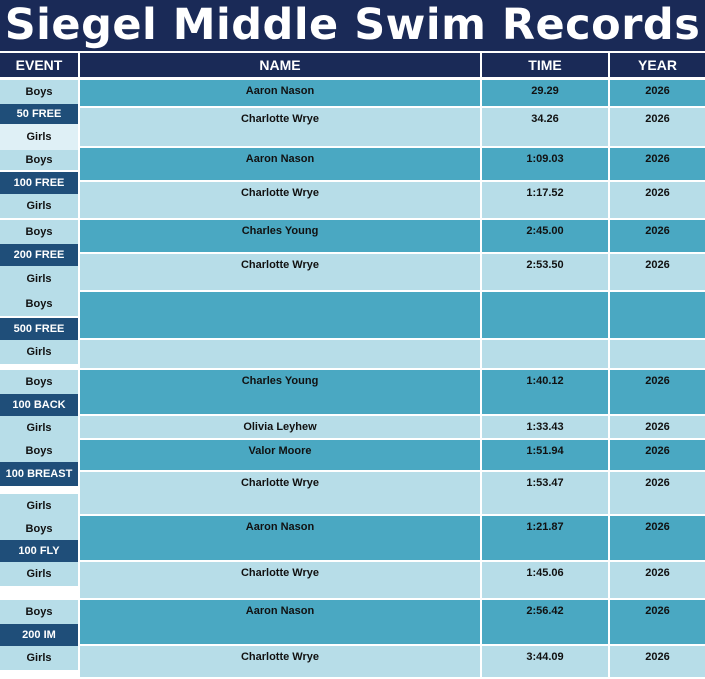 The image size is (705, 679). Describe the element at coordinates (545, 392) in the screenshot. I see `record-boys-time: 1:40.12` at that location.